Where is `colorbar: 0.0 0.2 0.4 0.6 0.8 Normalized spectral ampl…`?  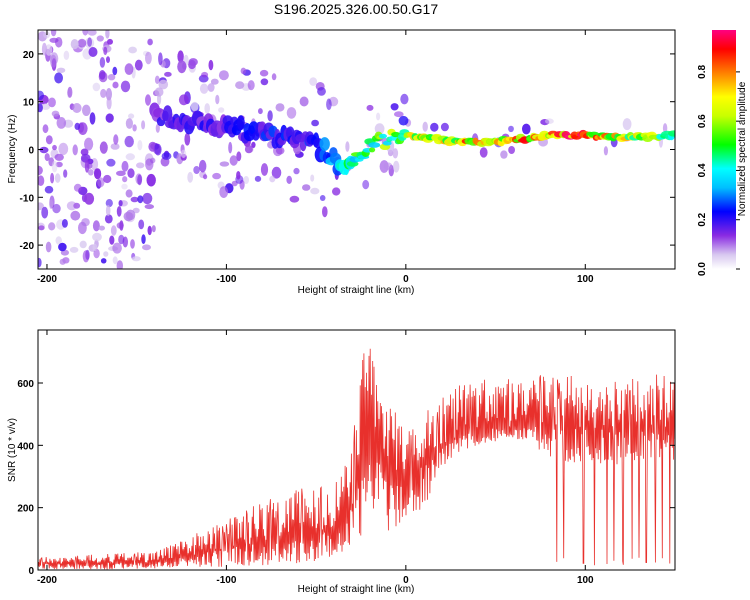
colorbar: 0.0 0.2 0.4 0.6 0.8 Normalized spectral ampl… is located at coordinates (722, 153).